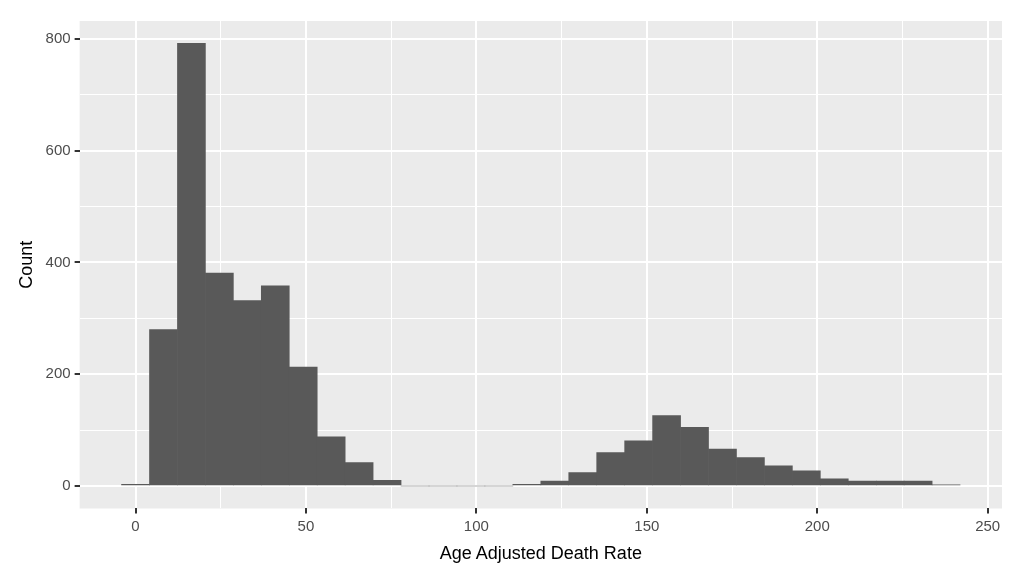 This screenshot has width=1024, height=579. Describe the element at coordinates (25, 264) in the screenshot. I see `y-axis-title: Count` at that location.